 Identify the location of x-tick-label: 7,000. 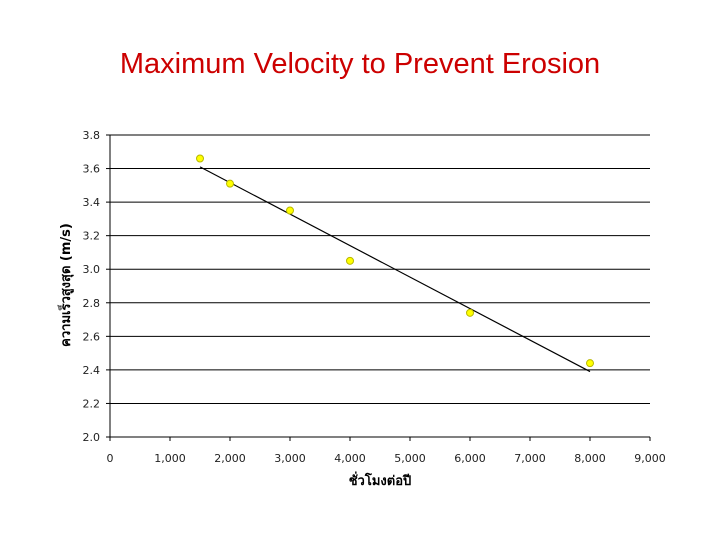
(530, 458).